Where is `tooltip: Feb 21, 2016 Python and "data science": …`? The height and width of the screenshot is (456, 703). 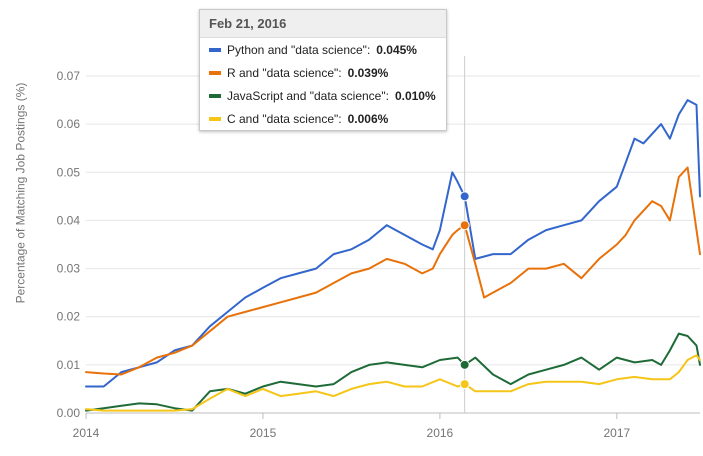 tooltip: Feb 21, 2016 Python and "data science": … is located at coordinates (323, 70).